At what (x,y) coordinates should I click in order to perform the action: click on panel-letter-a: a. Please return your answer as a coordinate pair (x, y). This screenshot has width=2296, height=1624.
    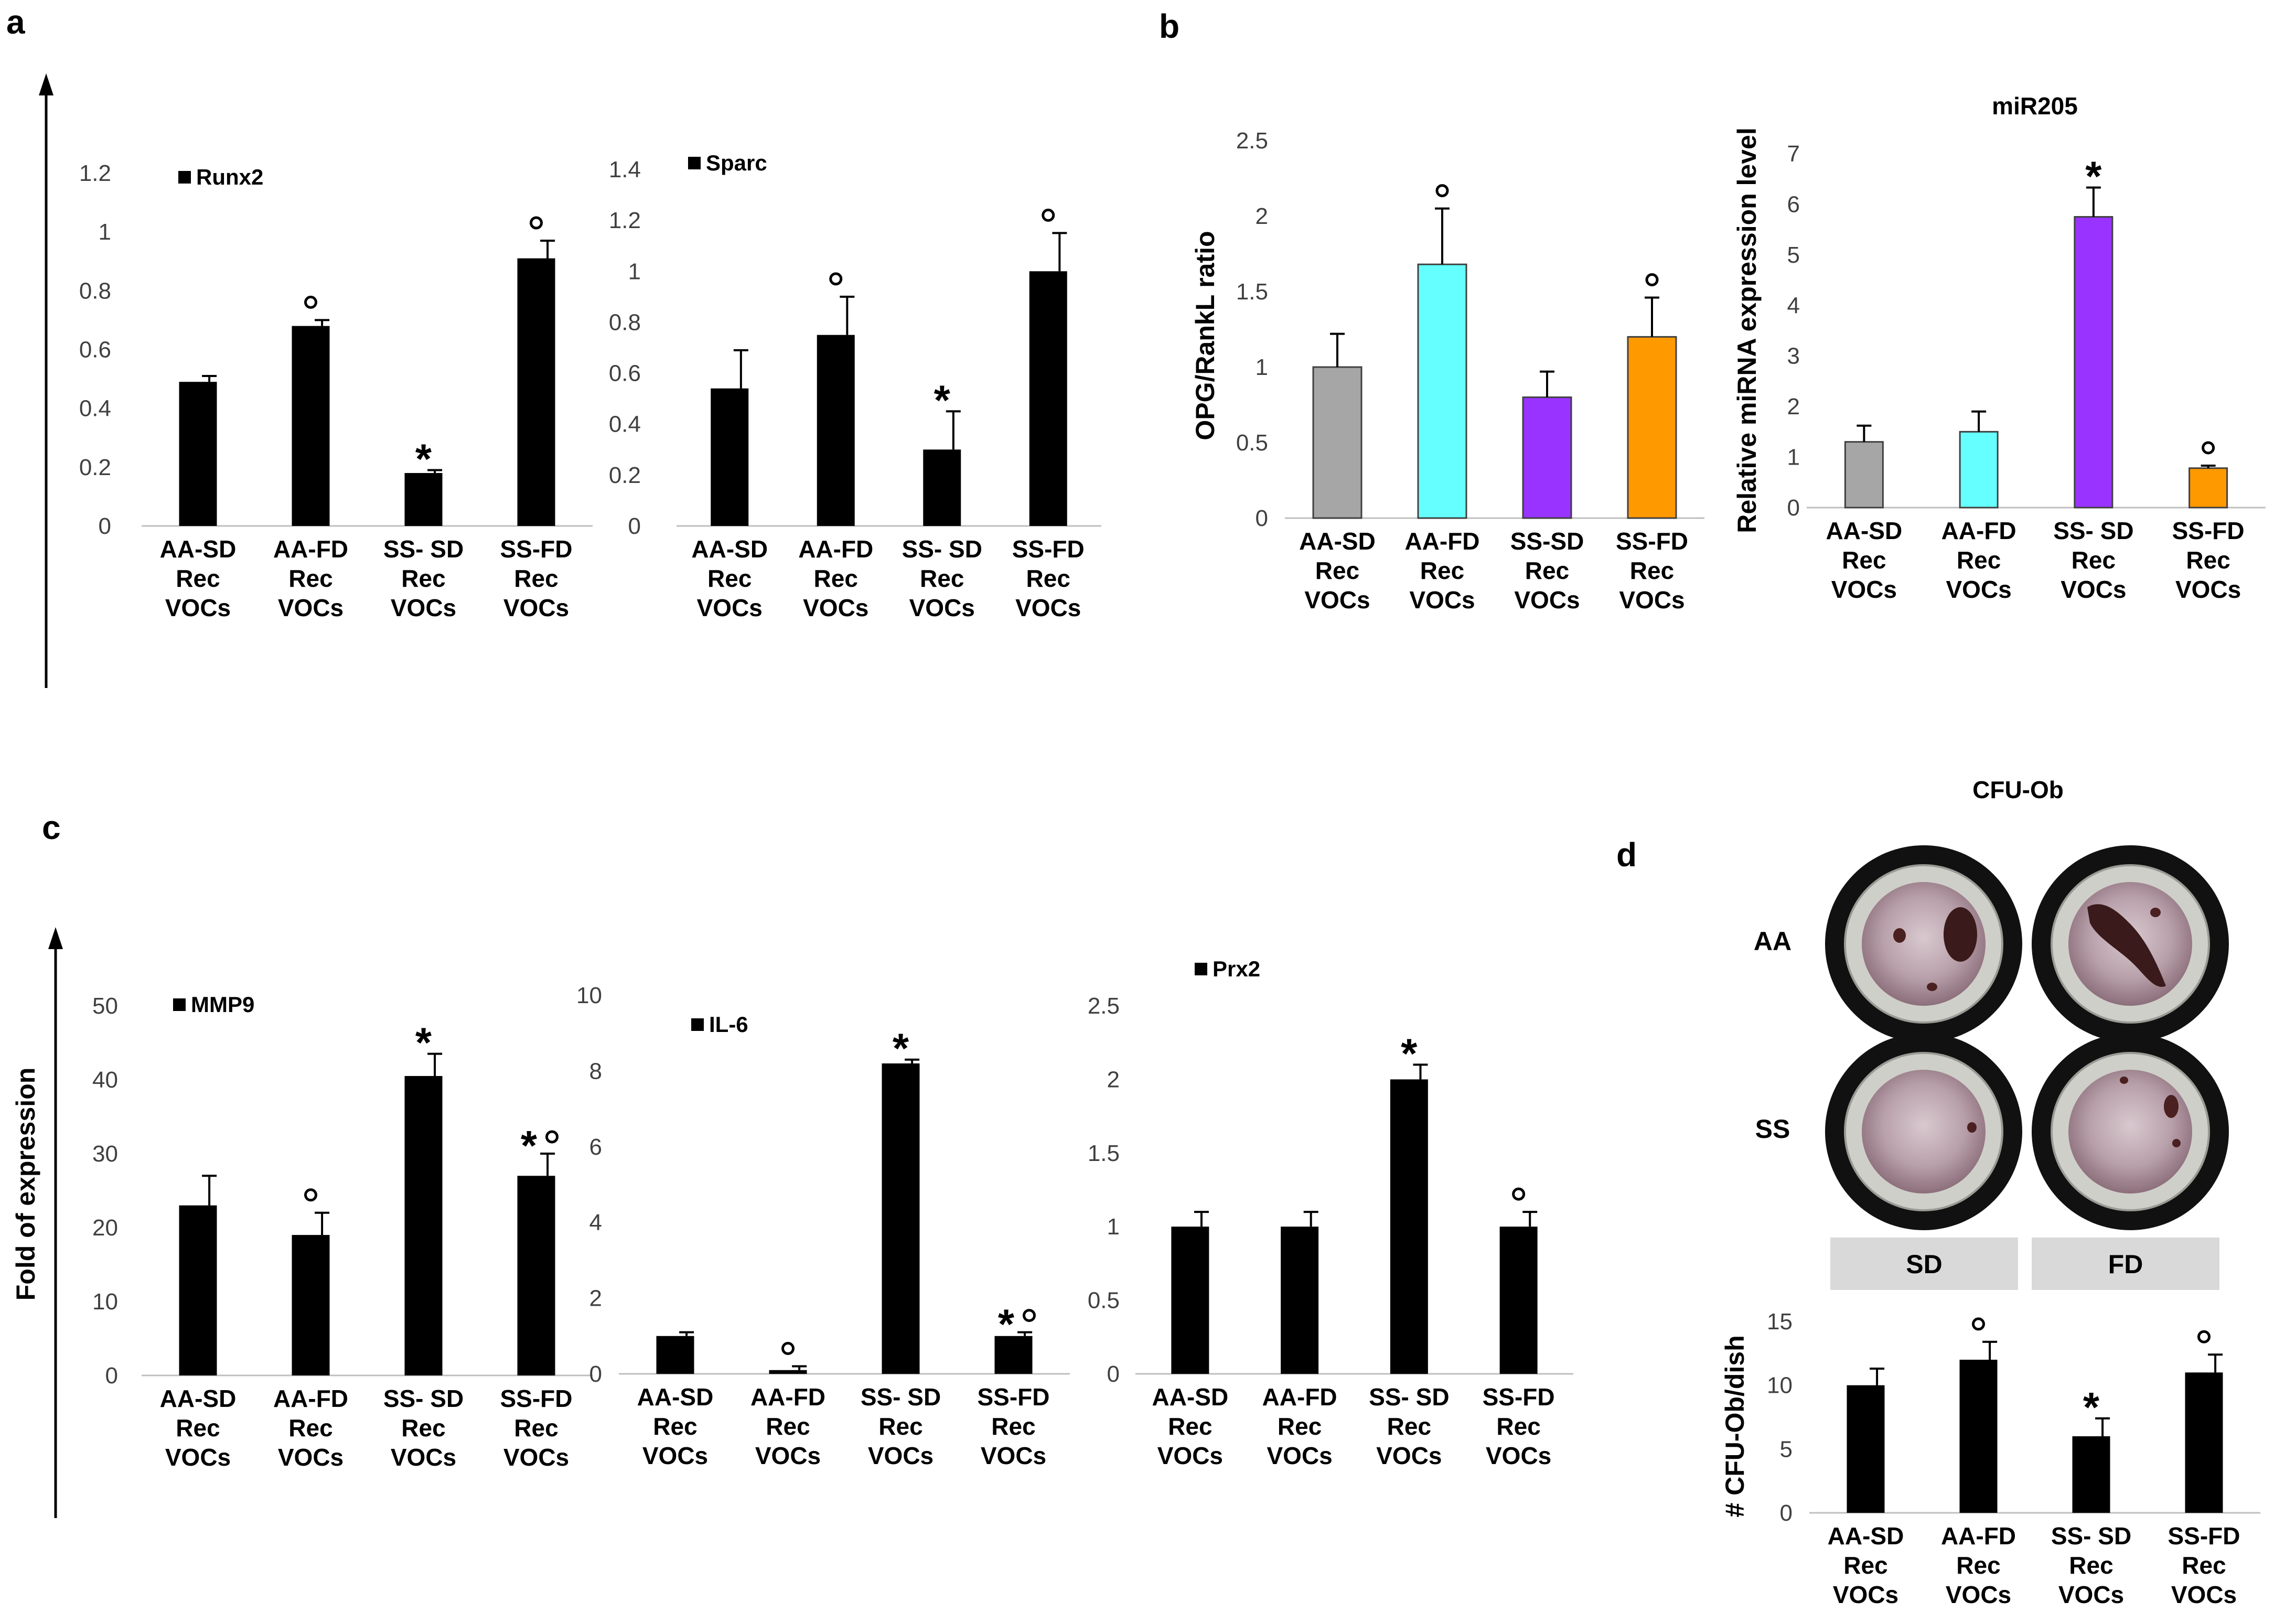
    Looking at the image, I should click on (16, 22).